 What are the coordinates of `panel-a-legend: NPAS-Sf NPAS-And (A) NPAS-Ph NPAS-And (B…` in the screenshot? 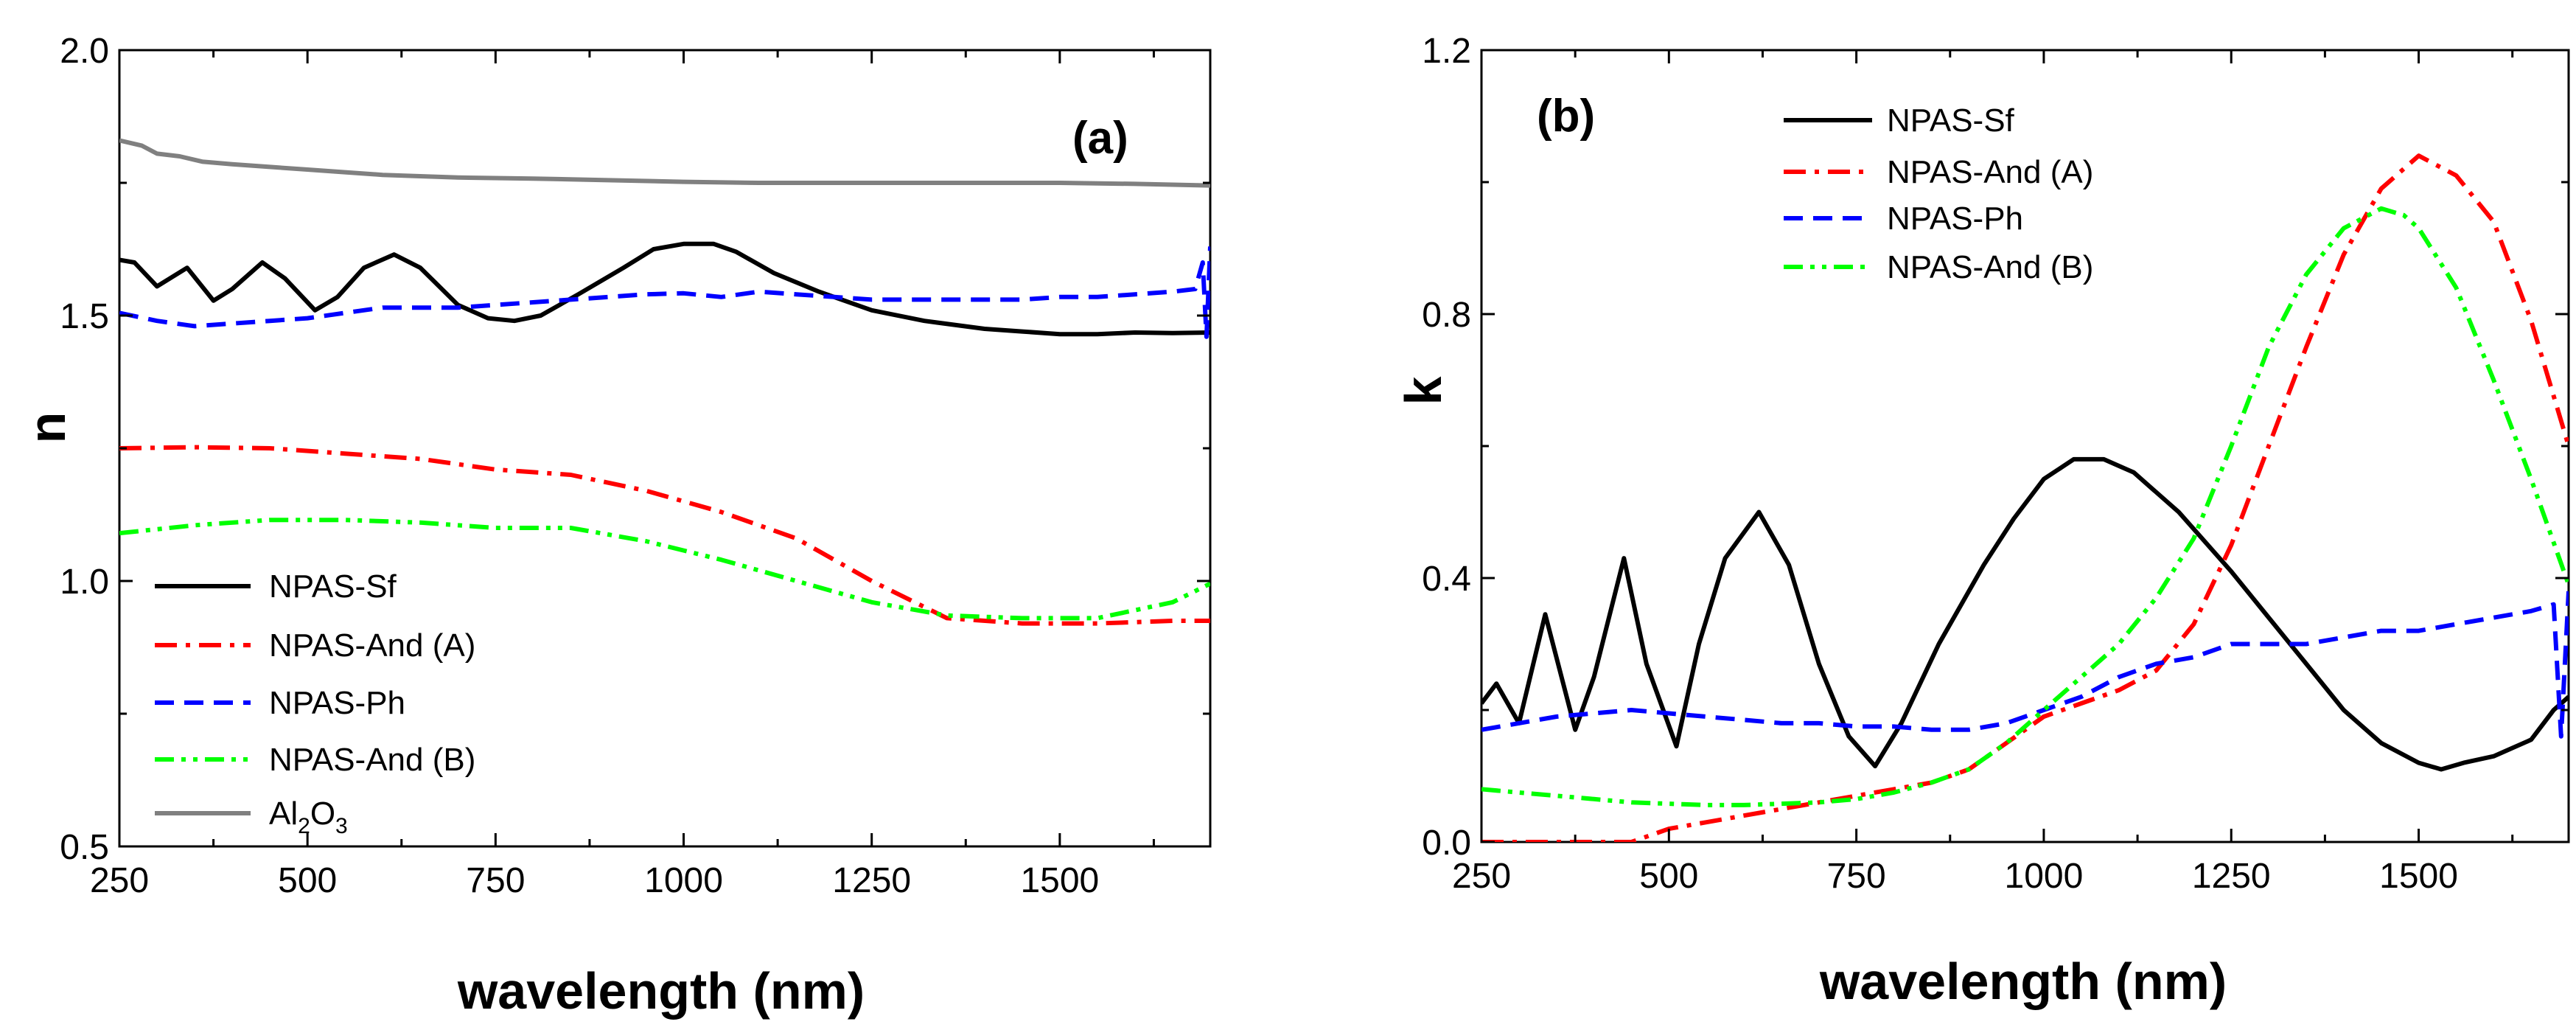 It's located at (315, 703).